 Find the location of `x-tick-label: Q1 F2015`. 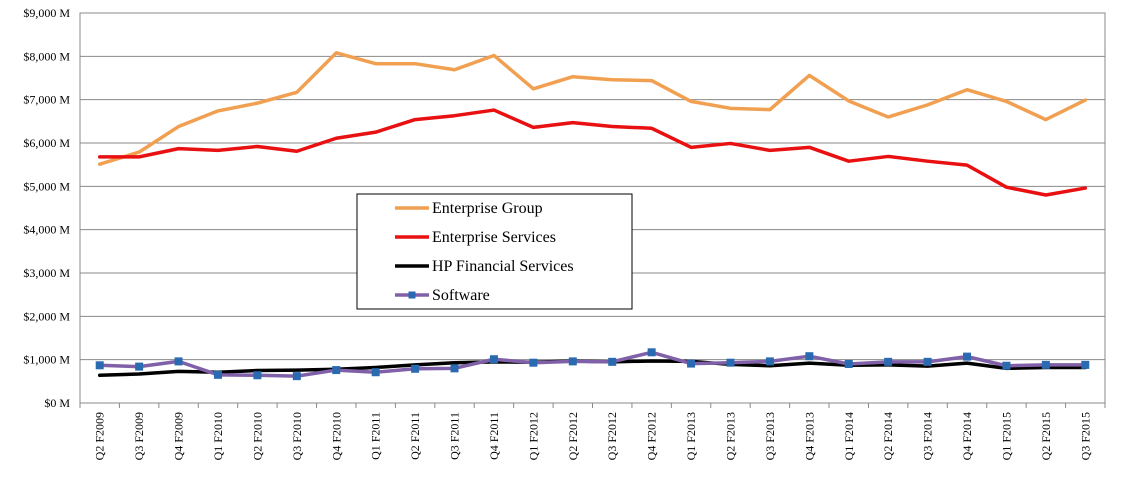

x-tick-label: Q1 F2015 is located at coordinates (1006, 436).